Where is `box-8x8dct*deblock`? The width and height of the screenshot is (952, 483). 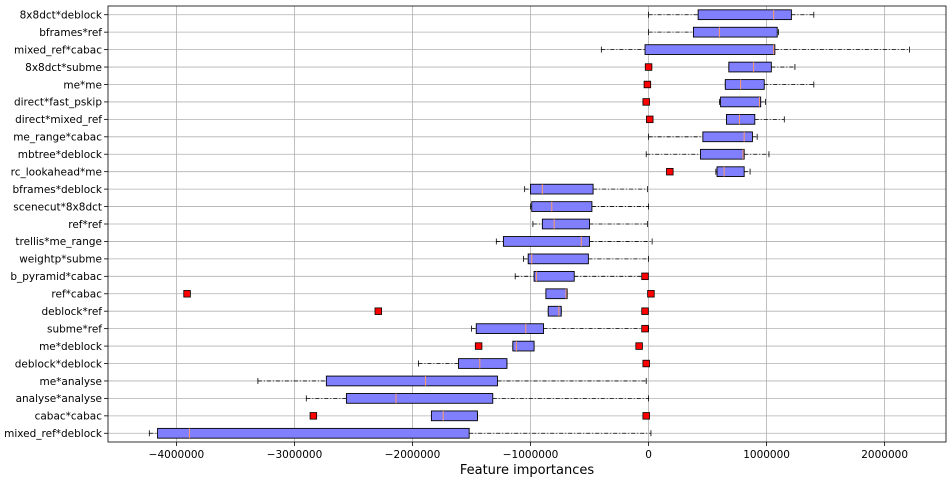 box-8x8dct*deblock is located at coordinates (731, 15).